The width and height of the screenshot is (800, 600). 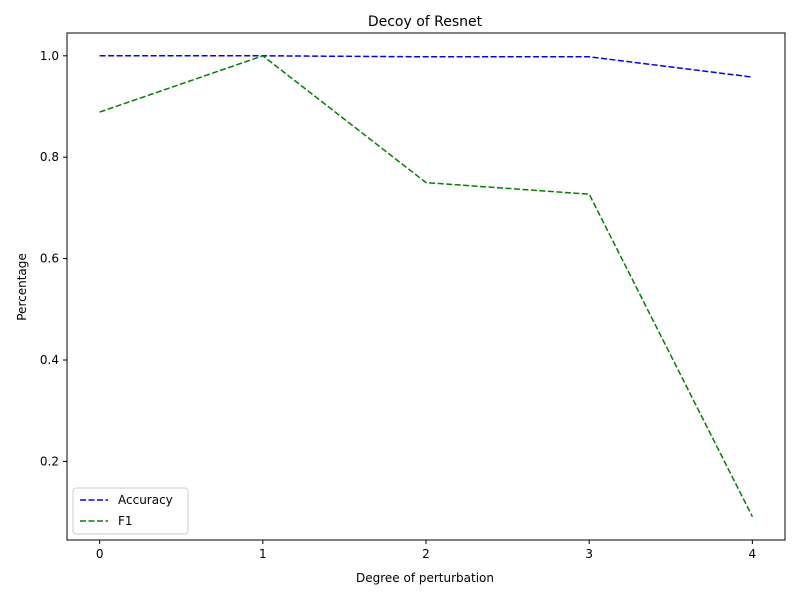 What do you see at coordinates (426, 66) in the screenshot?
I see `series-line-accuracy` at bounding box center [426, 66].